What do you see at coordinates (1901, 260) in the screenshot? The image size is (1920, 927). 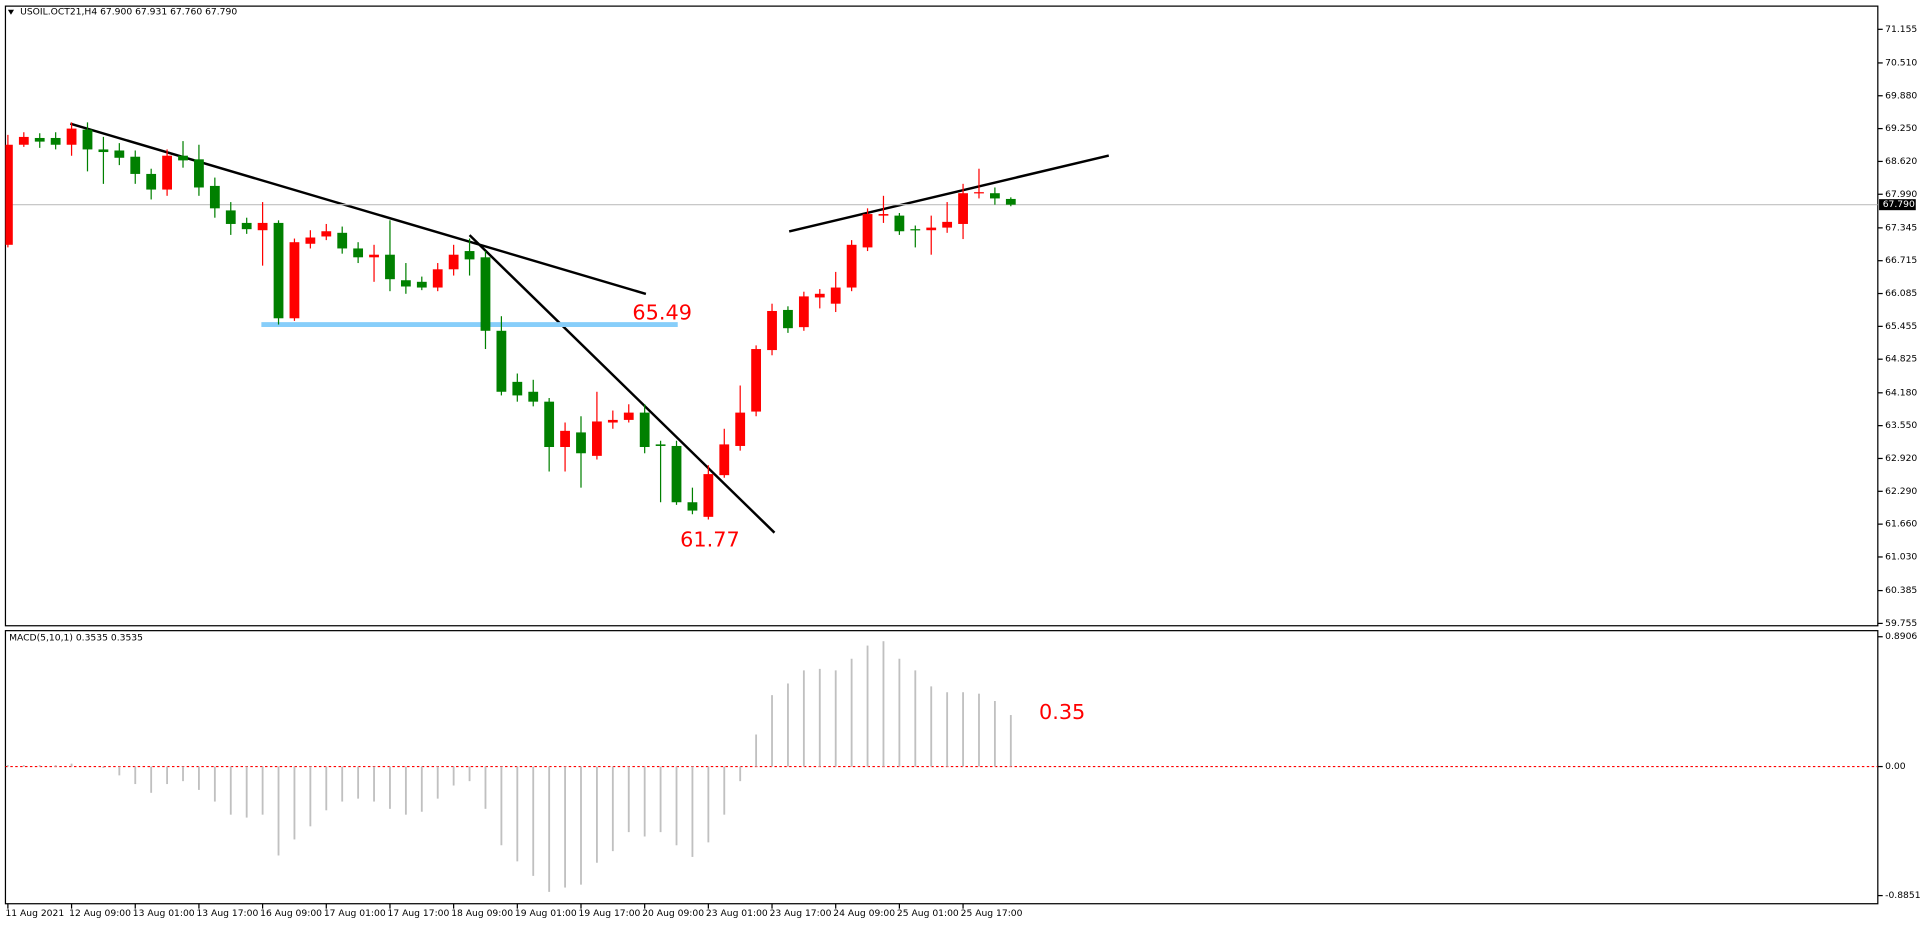 I see `y-tick-label: 66.715` at bounding box center [1901, 260].